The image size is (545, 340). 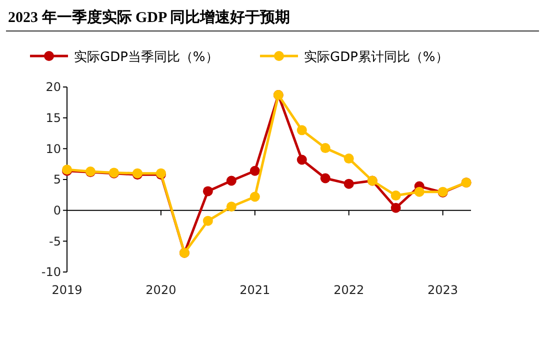 I want to click on y-tick-label: 10, so click(x=53, y=149).